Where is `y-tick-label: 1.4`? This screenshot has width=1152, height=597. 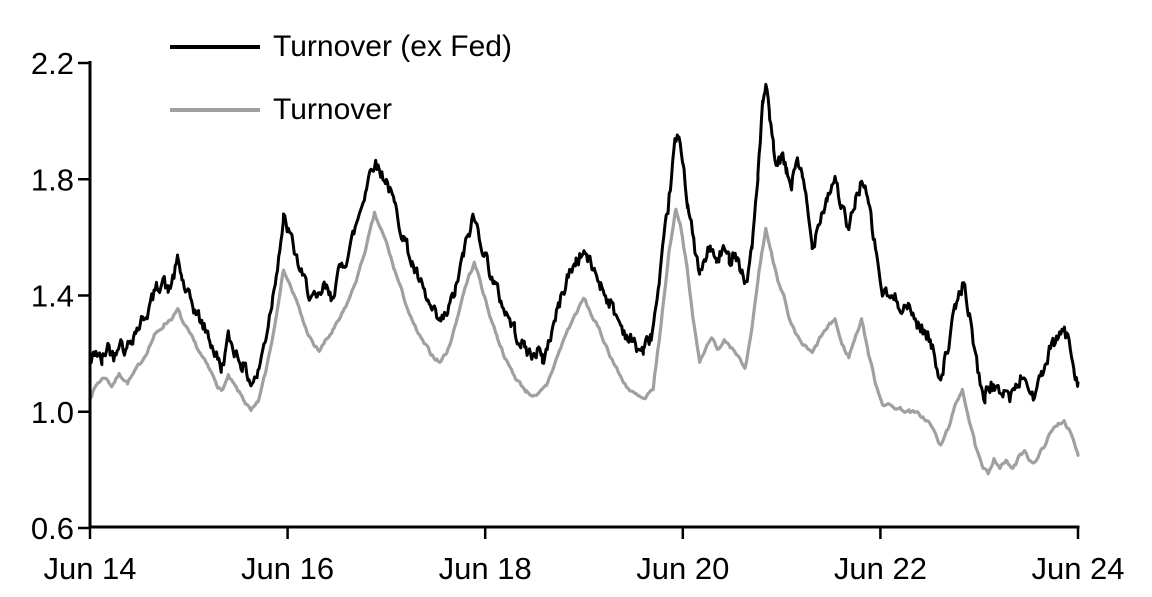 y-tick-label: 1.4 is located at coordinates (52, 296).